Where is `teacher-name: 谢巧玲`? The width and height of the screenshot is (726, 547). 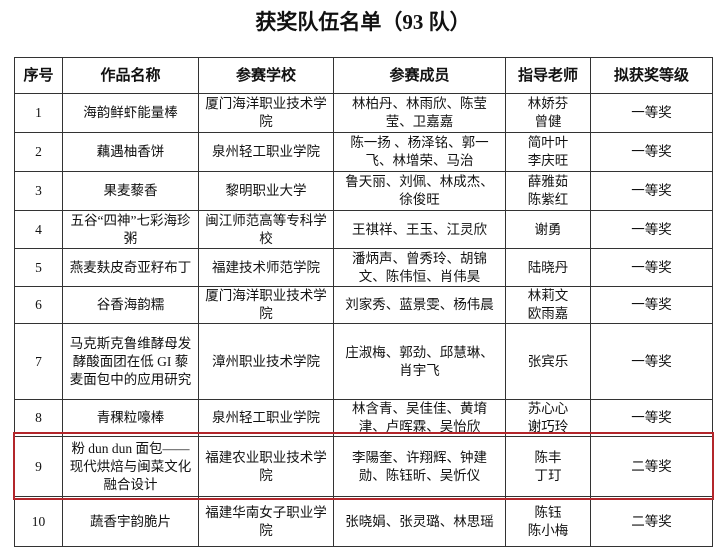
teacher-name: 谢巧玲 is located at coordinates (548, 426).